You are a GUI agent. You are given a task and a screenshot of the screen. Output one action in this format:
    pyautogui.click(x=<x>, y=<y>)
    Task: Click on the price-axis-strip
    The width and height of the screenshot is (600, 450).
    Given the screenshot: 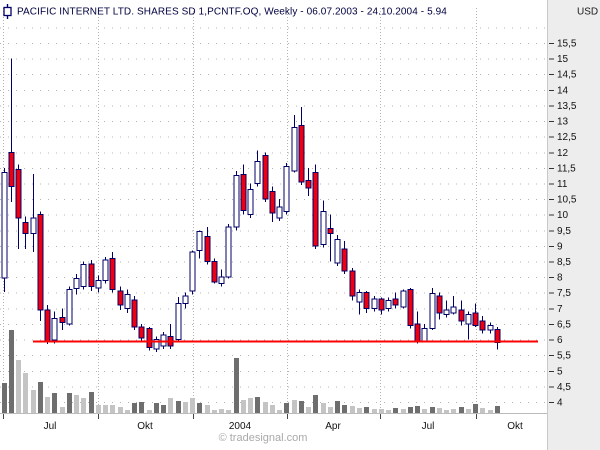 What is the action you would take?
    pyautogui.click(x=574, y=225)
    